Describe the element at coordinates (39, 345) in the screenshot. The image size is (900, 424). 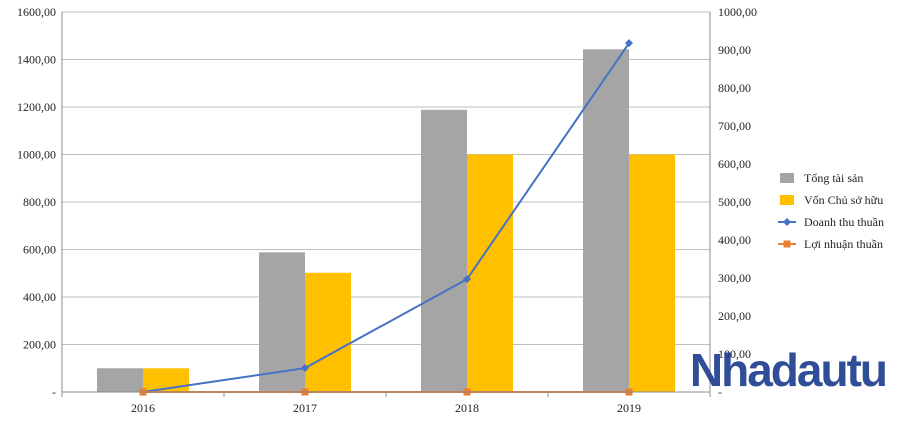
I see `y-left-tick-label: 200,00` at that location.